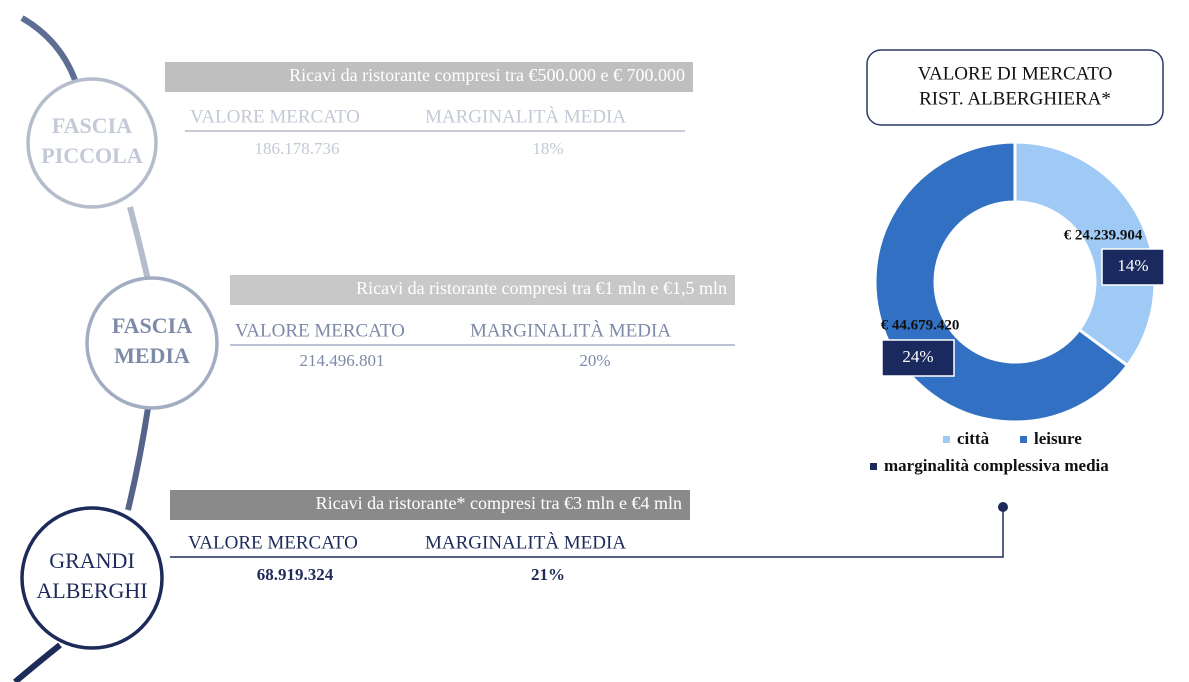 The image size is (1189, 682). Describe the element at coordinates (1003, 507) in the screenshot. I see `link-dot` at that location.